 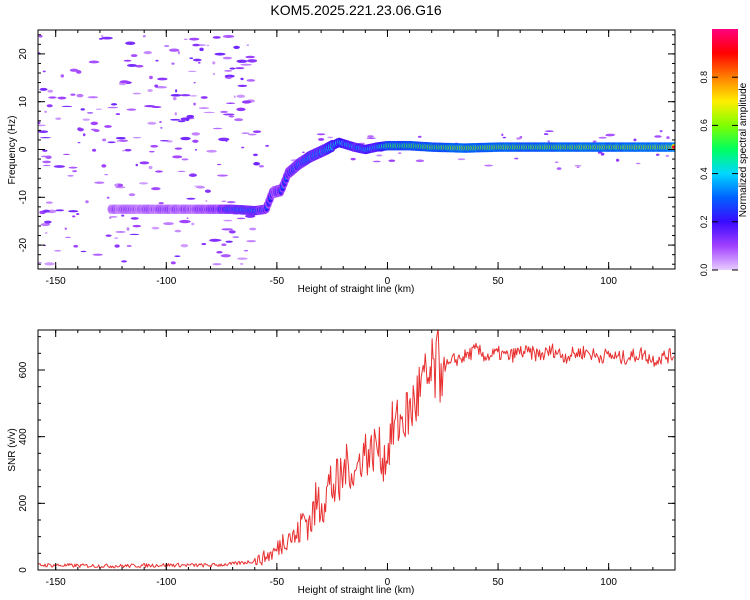 I want to click on y-tick-label: -10, so click(x=23, y=197).